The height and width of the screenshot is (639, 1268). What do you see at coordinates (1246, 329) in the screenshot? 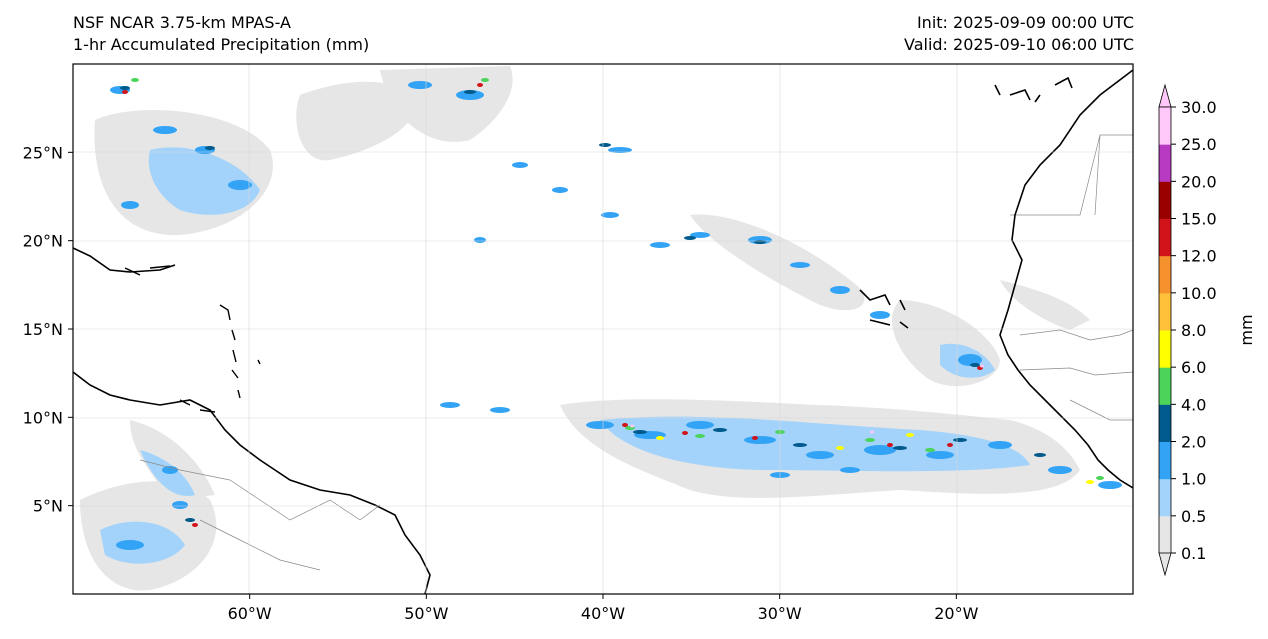
I see `colorbar-label: mm` at bounding box center [1246, 329].